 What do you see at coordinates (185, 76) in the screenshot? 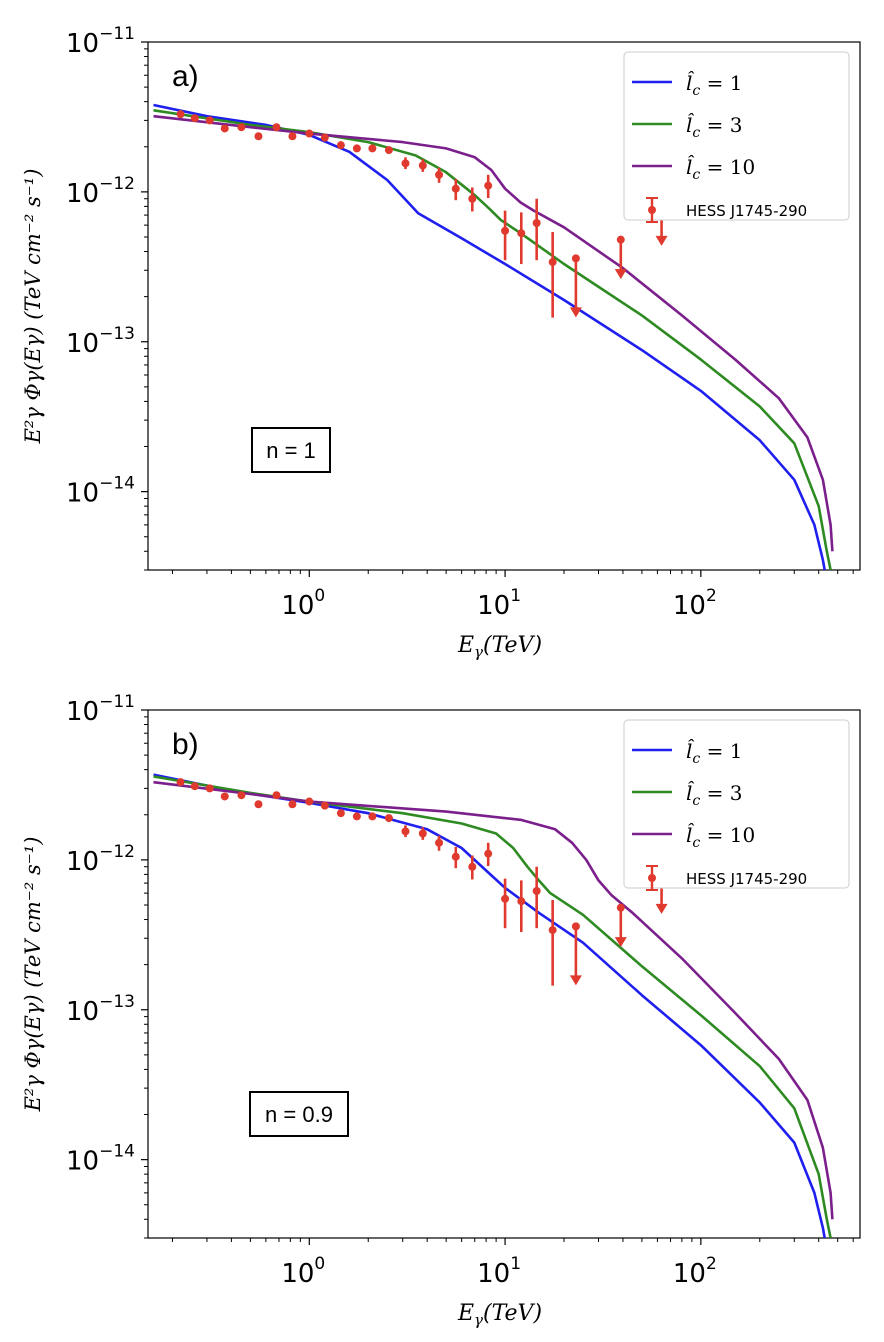
I see `panel-label: a)` at bounding box center [185, 76].